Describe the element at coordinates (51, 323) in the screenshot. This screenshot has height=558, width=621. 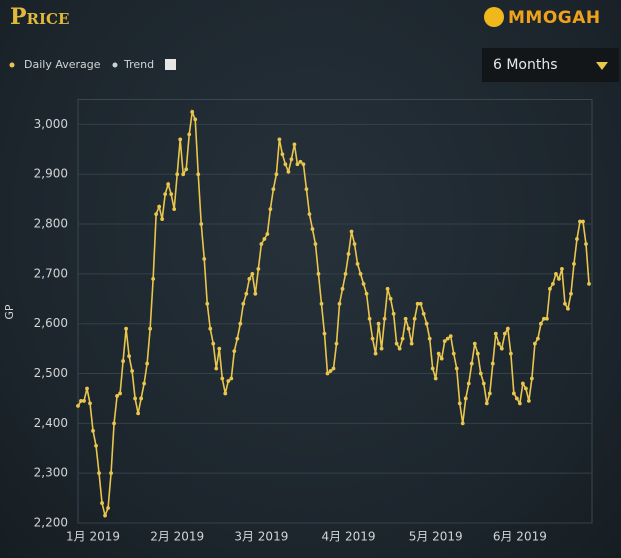
I see `y-tick-label: 2,600` at that location.